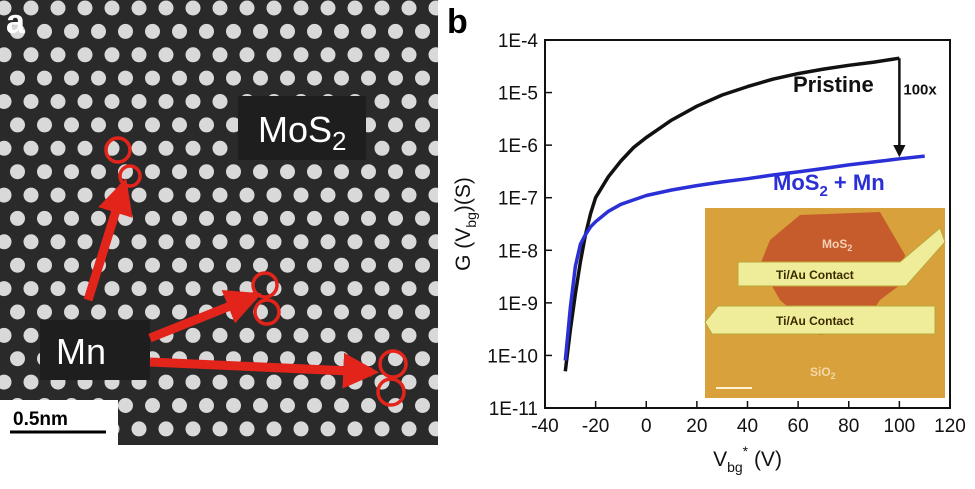 The height and width of the screenshot is (489, 975). What do you see at coordinates (518, 251) in the screenshot?
I see `y-tick-label: 1E-8` at bounding box center [518, 251].